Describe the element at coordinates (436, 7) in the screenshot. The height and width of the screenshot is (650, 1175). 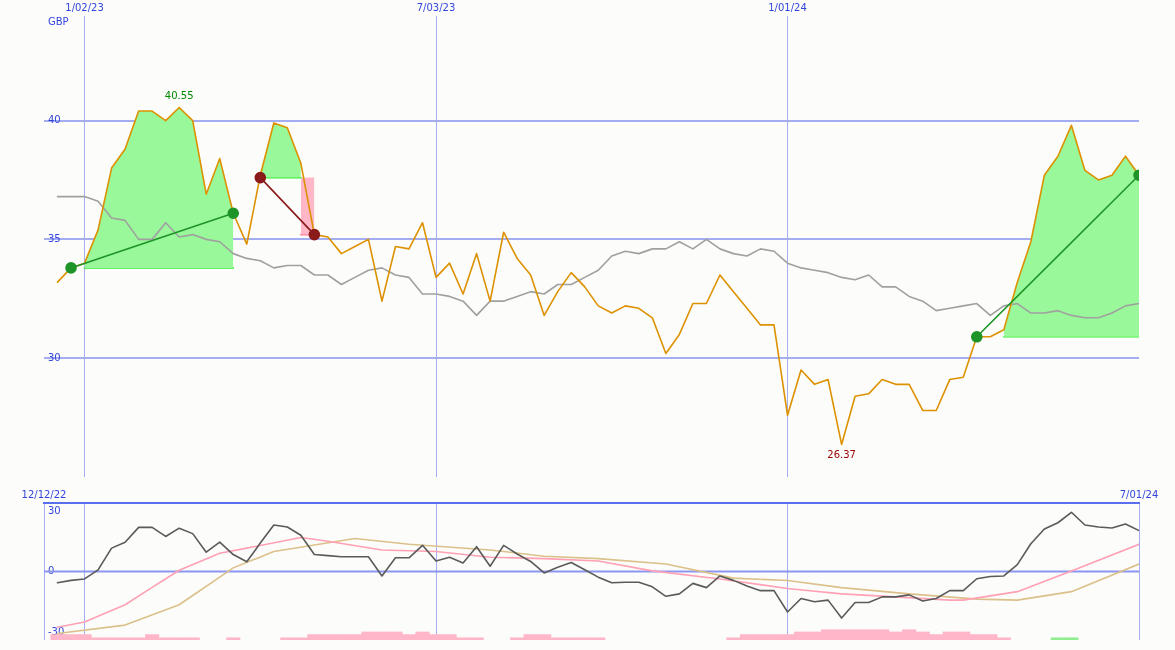
I see `x-tick-label: 7/03/23` at that location.